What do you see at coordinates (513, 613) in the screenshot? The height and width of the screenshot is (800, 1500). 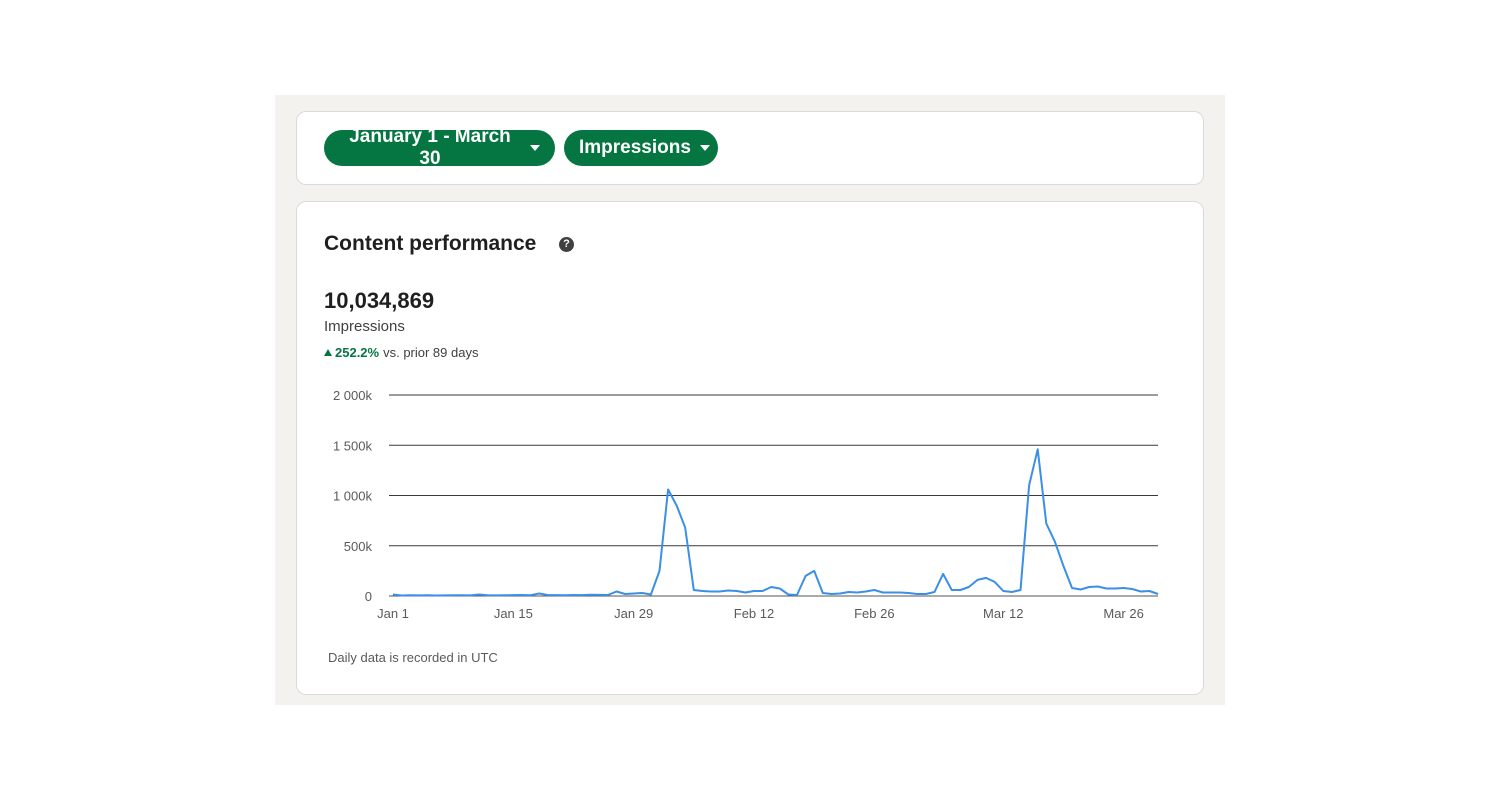 I see `x-tick-label: Jan 15` at bounding box center [513, 613].